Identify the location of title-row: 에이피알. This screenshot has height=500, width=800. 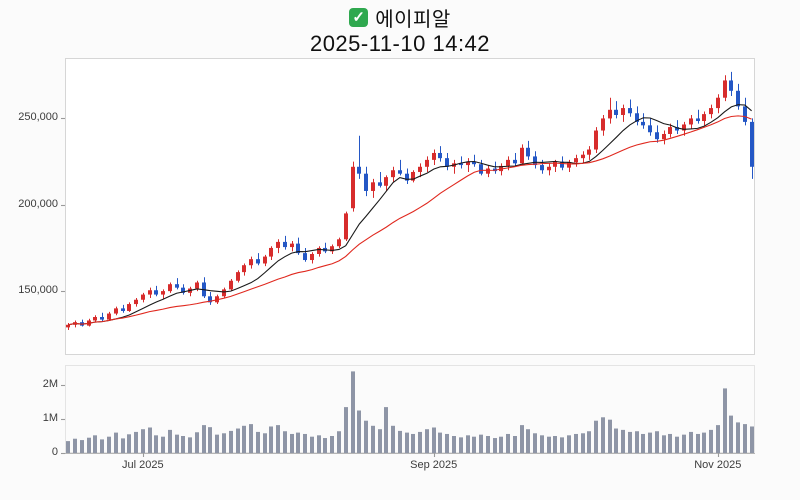
(400, 18).